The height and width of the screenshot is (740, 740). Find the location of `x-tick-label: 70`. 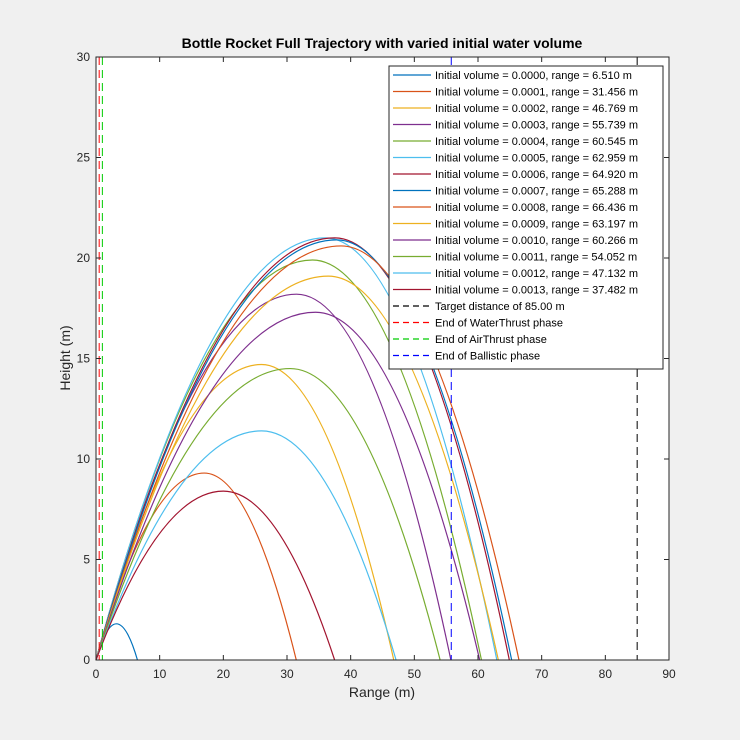

x-tick-label: 70 is located at coordinates (542, 674).